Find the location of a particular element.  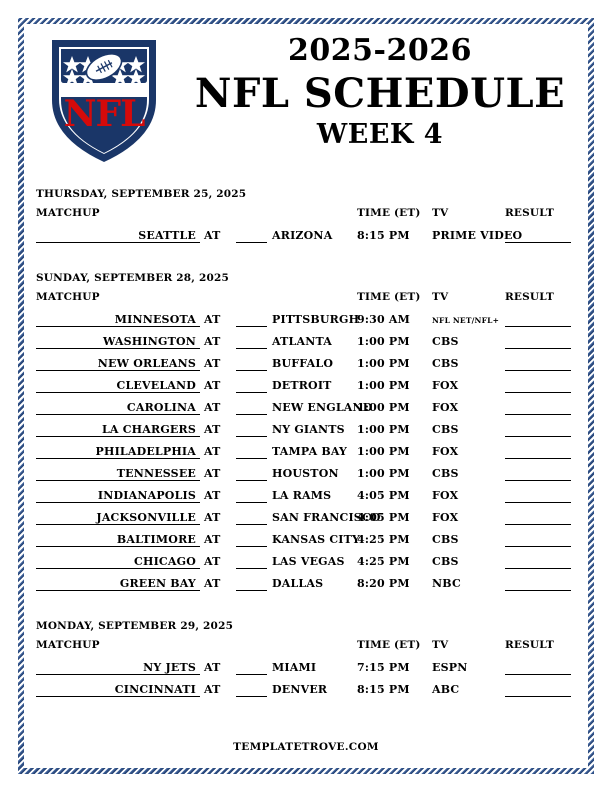

game-time: 4:25 PM is located at coordinates (383, 539).